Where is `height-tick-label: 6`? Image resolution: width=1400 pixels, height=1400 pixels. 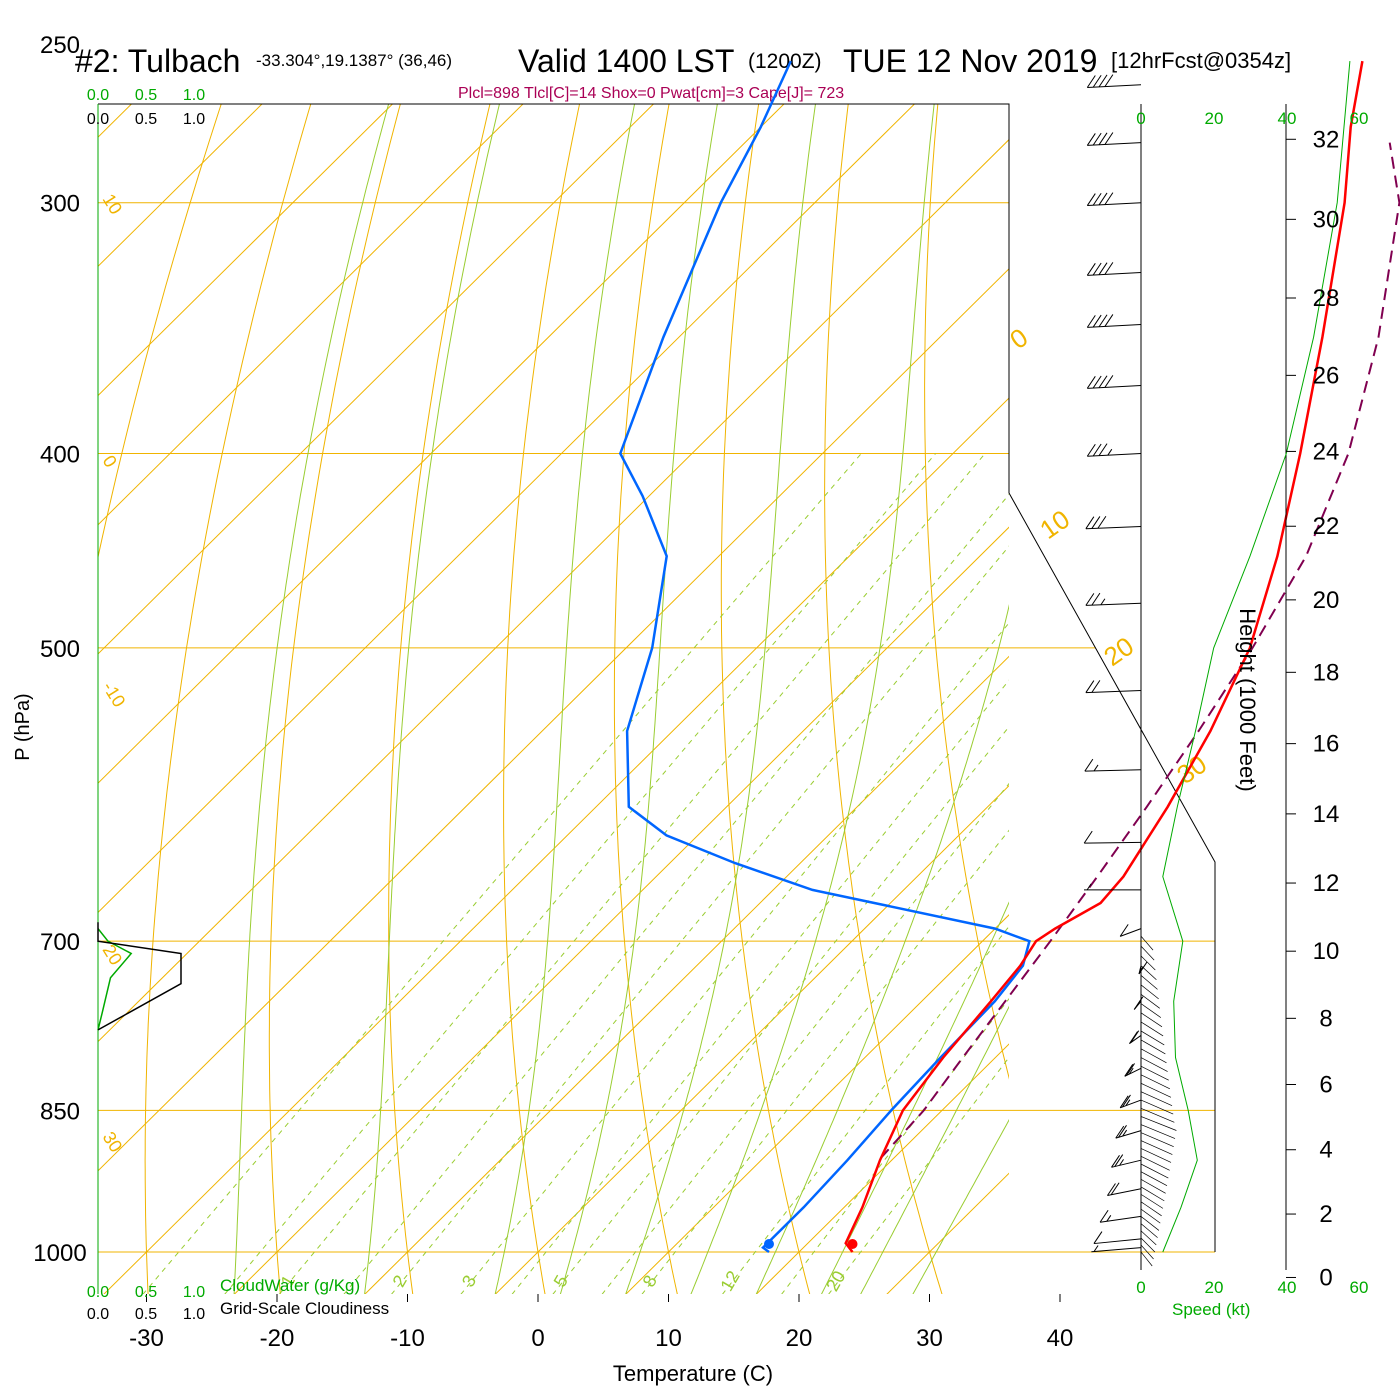
height-tick-label: 6 is located at coordinates (1325, 1085).